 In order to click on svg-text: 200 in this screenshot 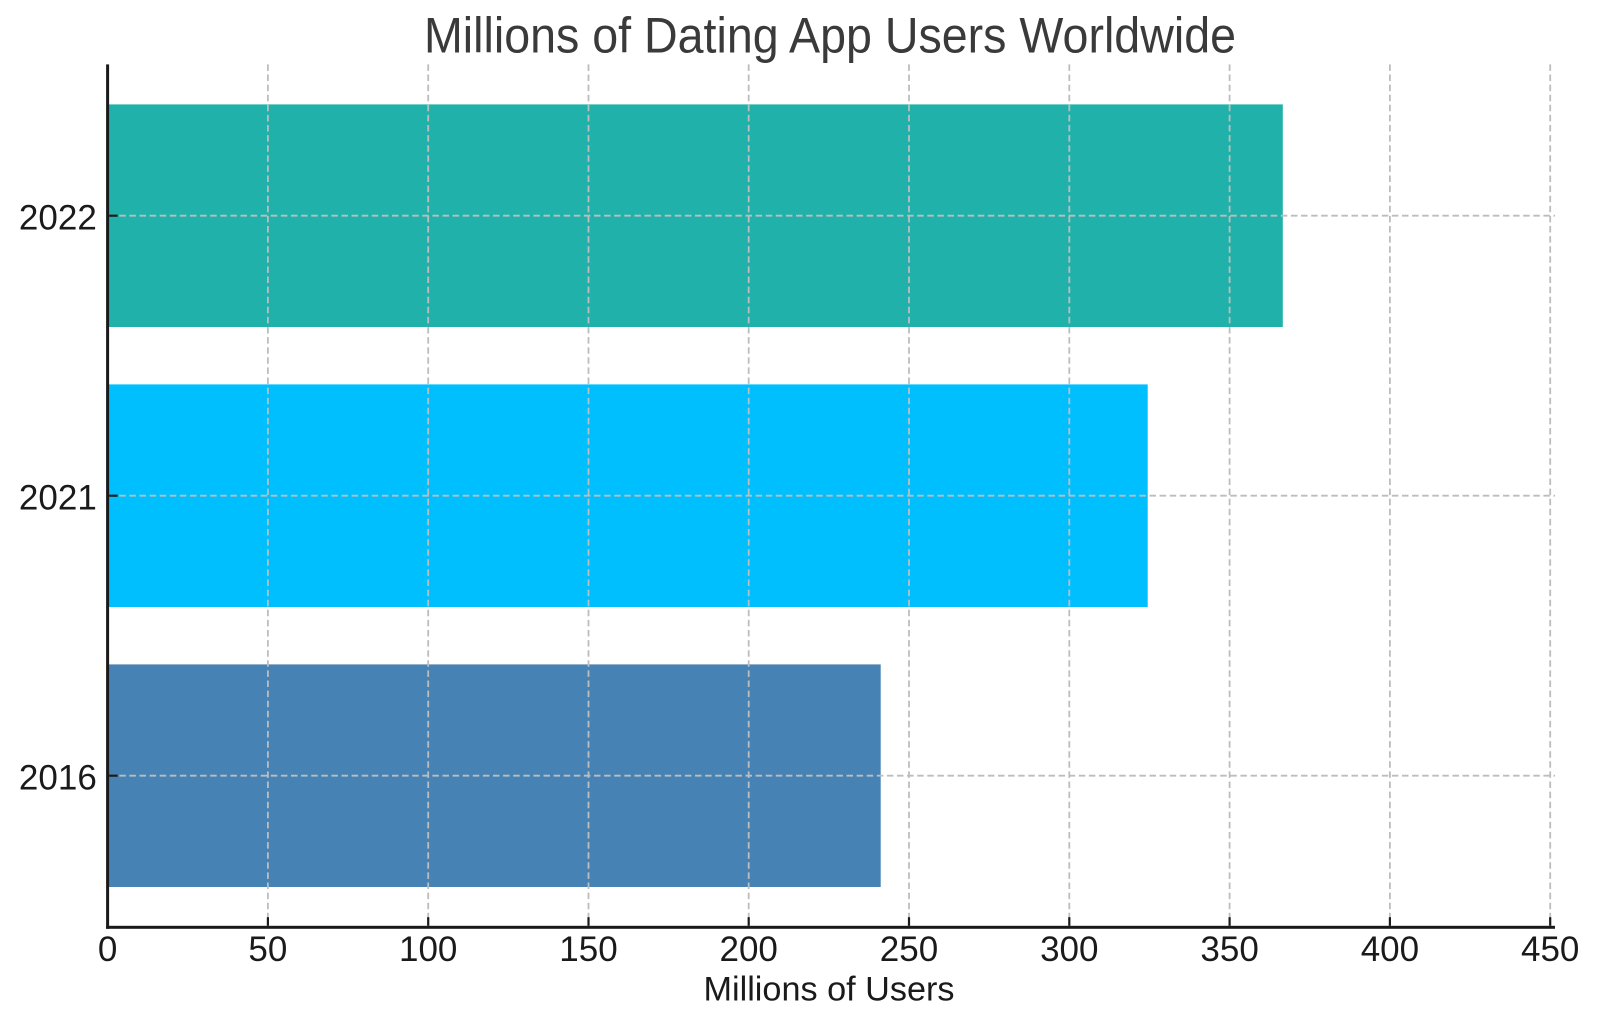, I will do `click(748, 949)`.